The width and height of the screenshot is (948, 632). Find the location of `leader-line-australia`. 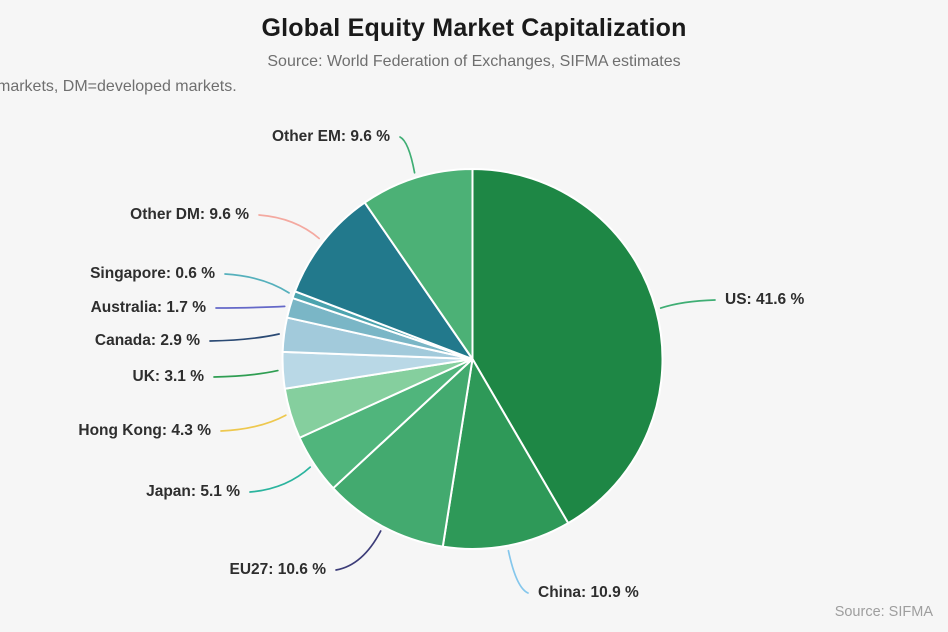

leader-line-australia is located at coordinates (250, 307).